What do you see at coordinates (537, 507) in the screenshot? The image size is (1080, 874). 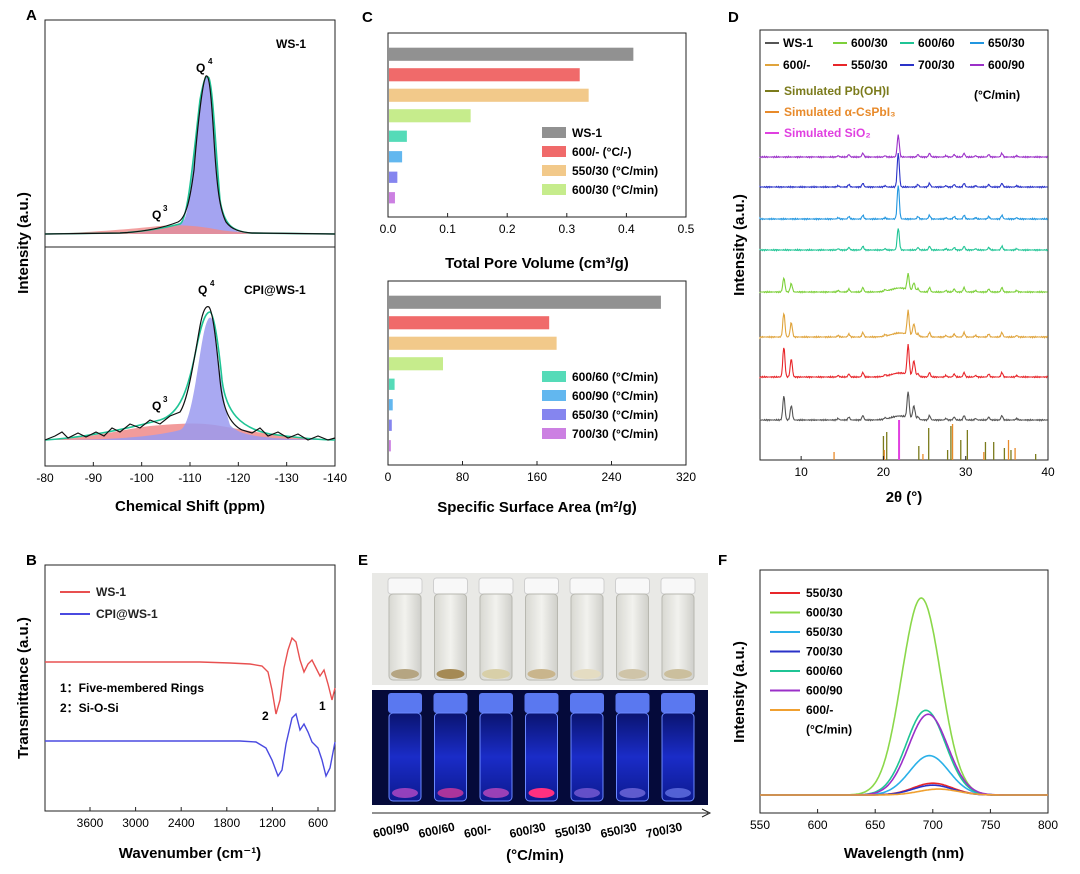 I see `panel-c-bottom-x-label: Specific Surface Area (m²/g)` at bounding box center [537, 507].